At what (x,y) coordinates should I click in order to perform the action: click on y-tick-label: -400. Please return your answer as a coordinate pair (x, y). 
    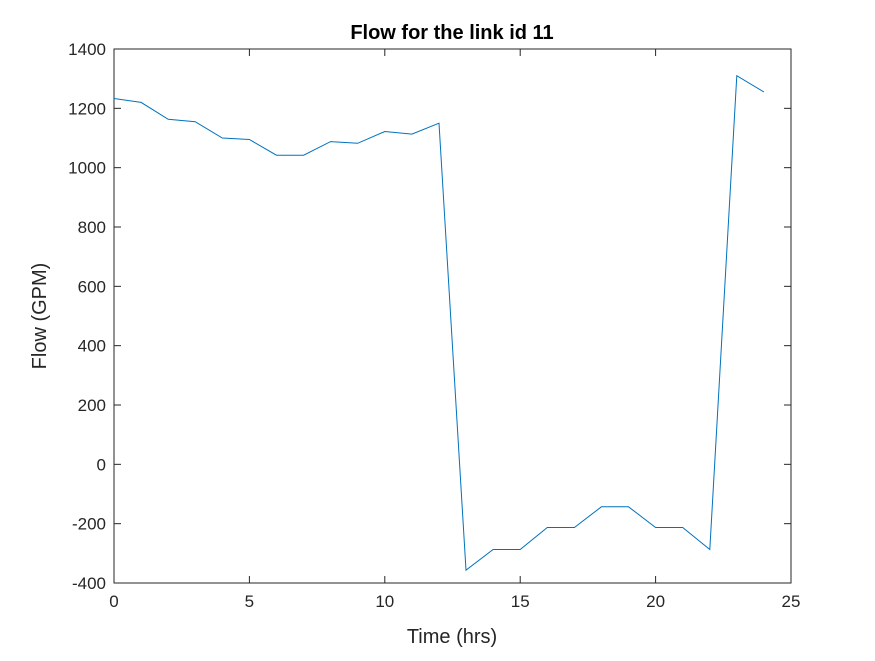
    Looking at the image, I should click on (89, 583).